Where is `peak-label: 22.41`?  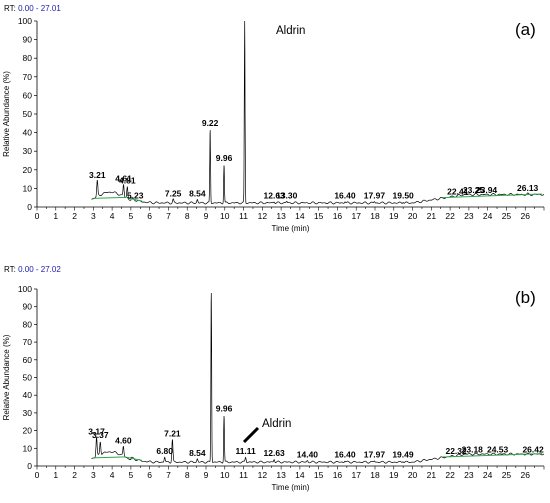 peak-label: 22.41 is located at coordinates (458, 192).